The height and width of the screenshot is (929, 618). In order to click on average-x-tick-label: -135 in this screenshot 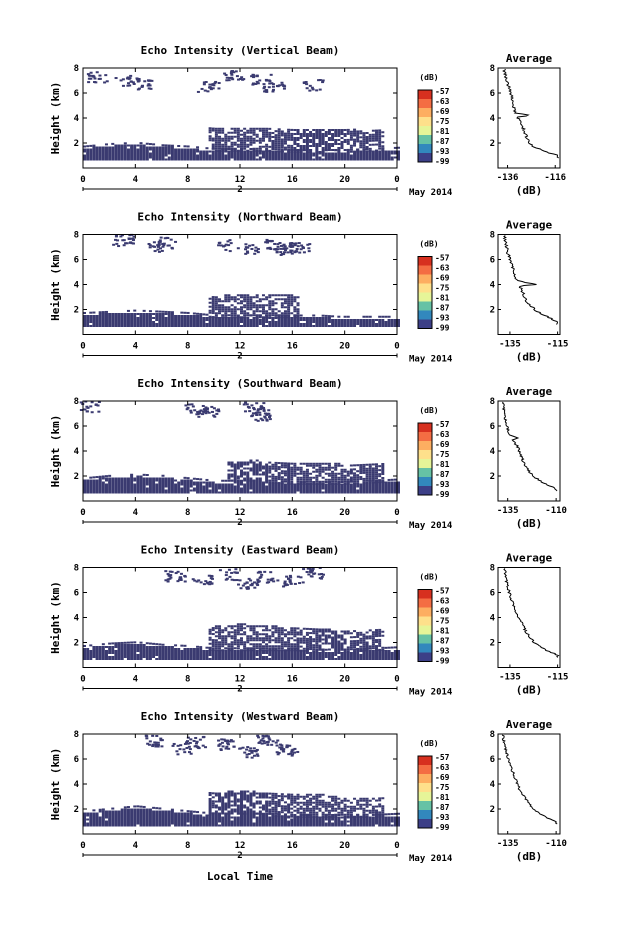, I will do `click(510, 345)`.